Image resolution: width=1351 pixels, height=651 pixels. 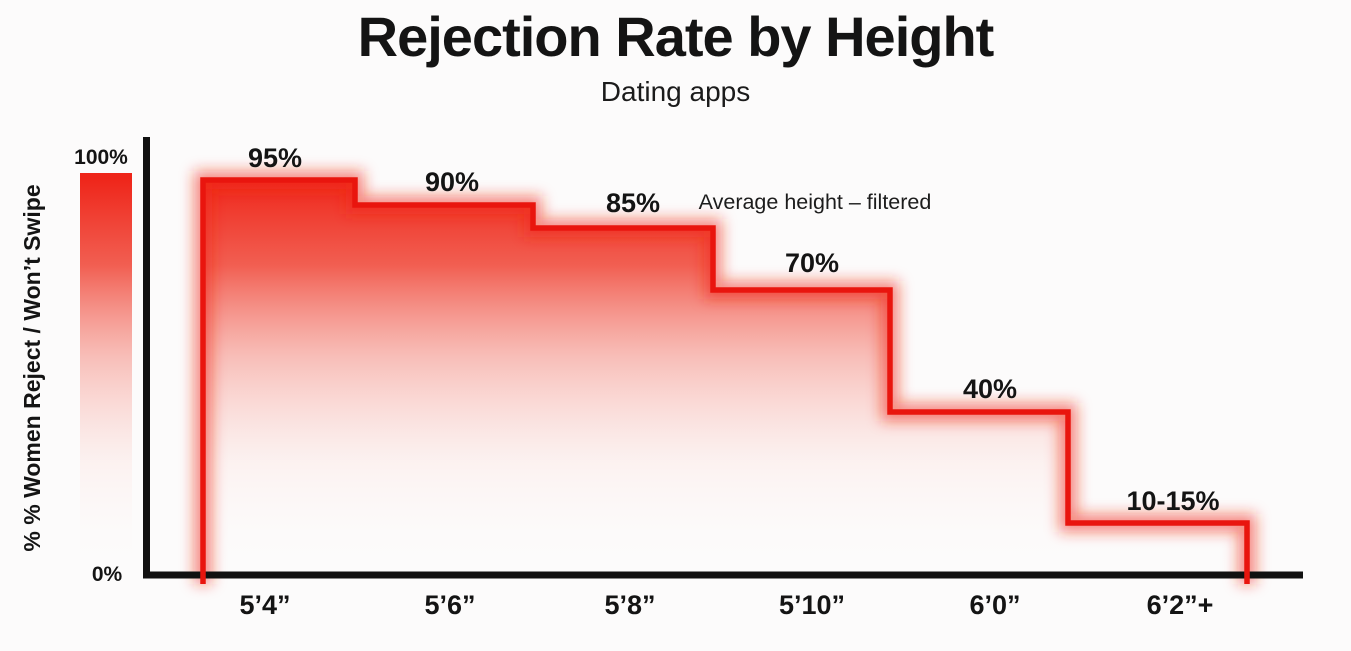 What do you see at coordinates (676, 36) in the screenshot?
I see `chart-title: Rejection Rate by Height` at bounding box center [676, 36].